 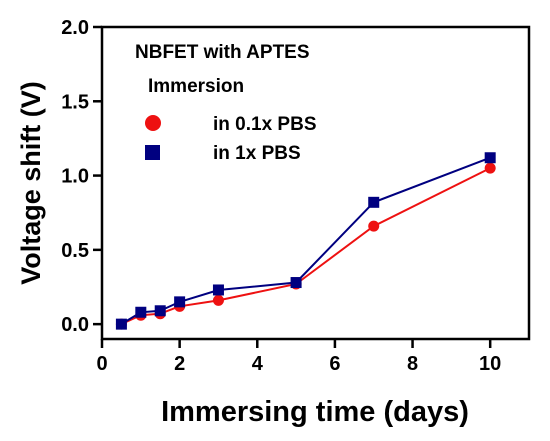 What do you see at coordinates (75, 325) in the screenshot?
I see `y-tick-label-0: 0.0` at bounding box center [75, 325].